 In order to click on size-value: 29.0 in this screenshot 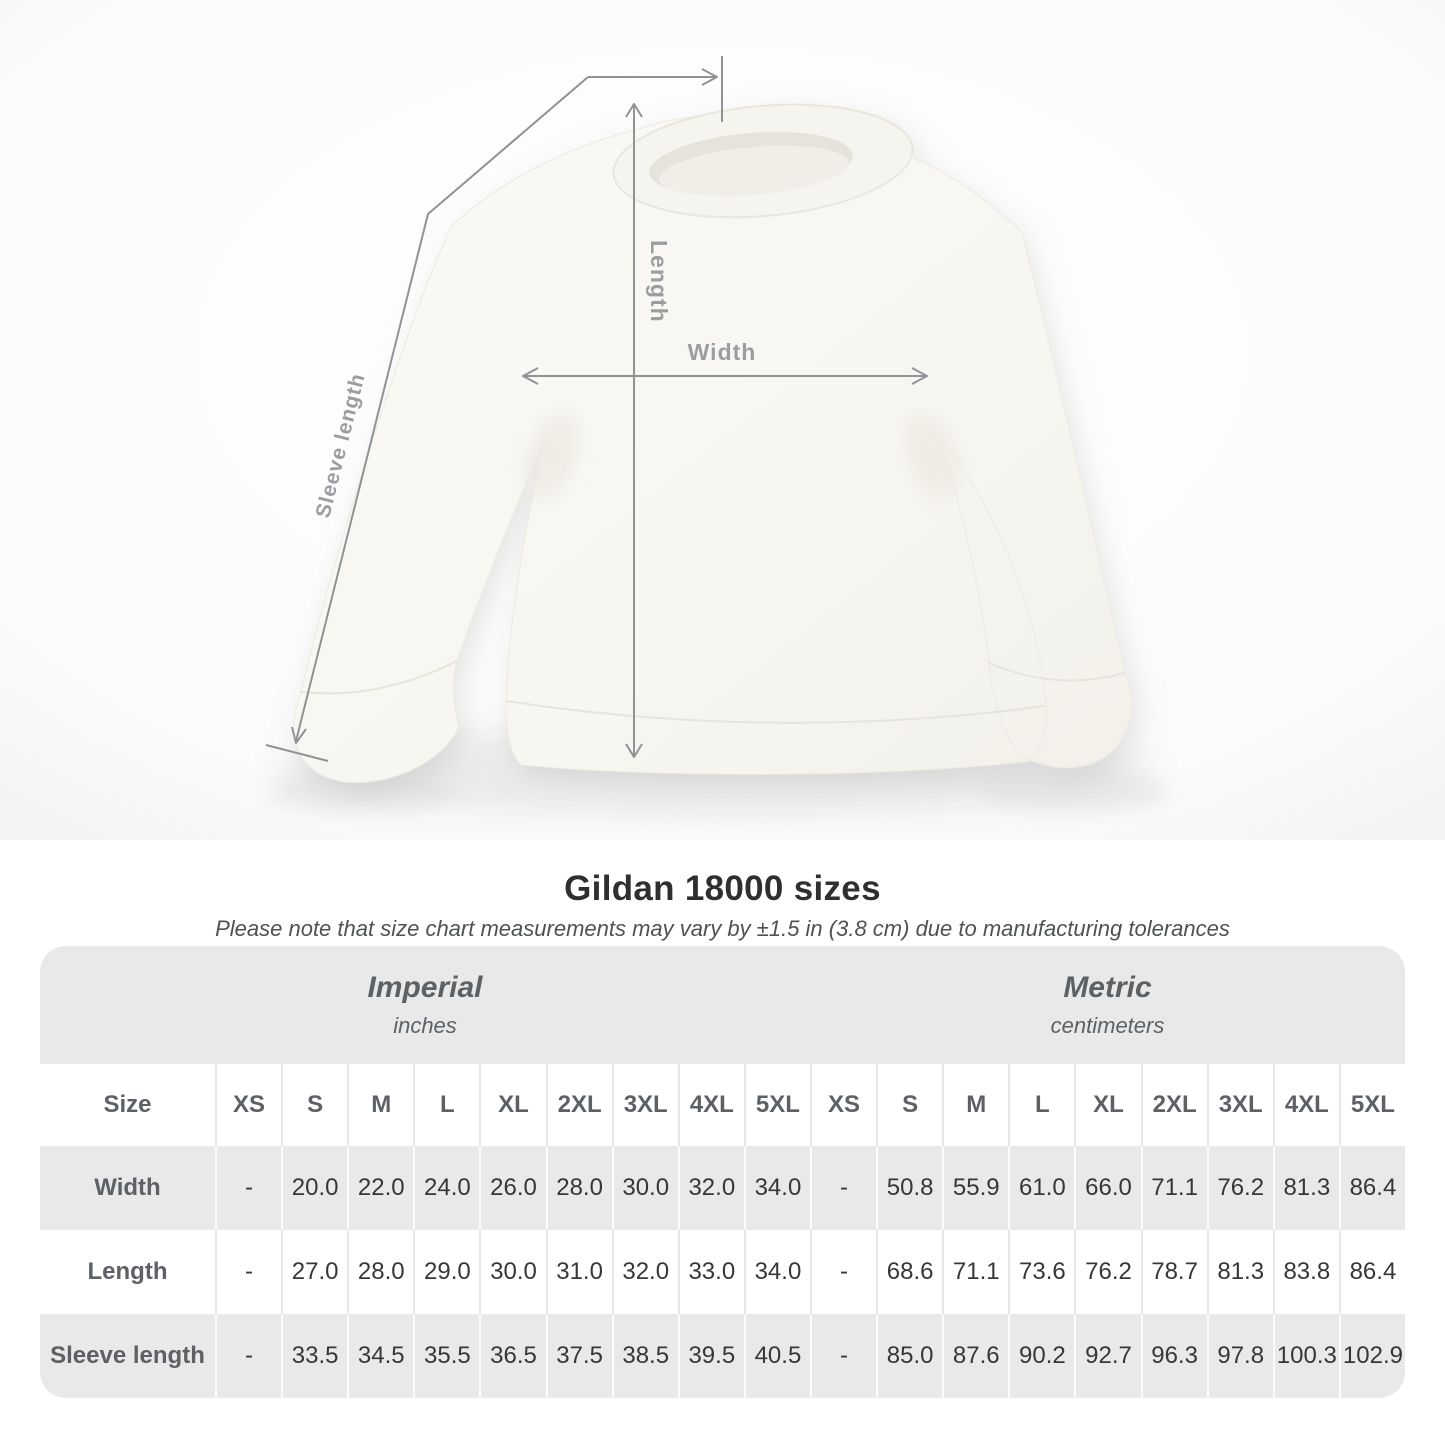, I will do `click(446, 1272)`.